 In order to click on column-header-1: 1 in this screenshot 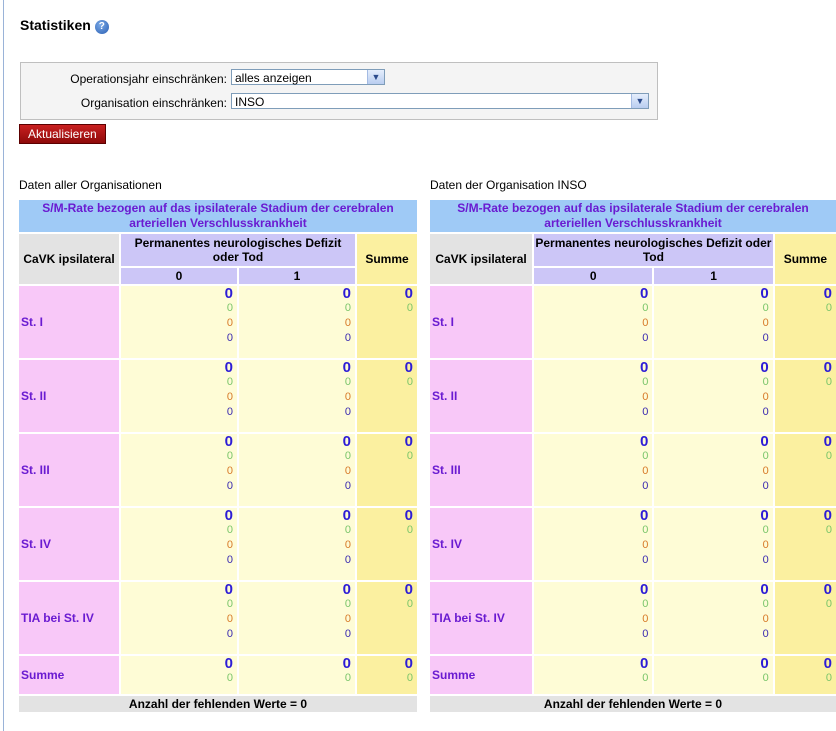, I will do `click(713, 276)`.